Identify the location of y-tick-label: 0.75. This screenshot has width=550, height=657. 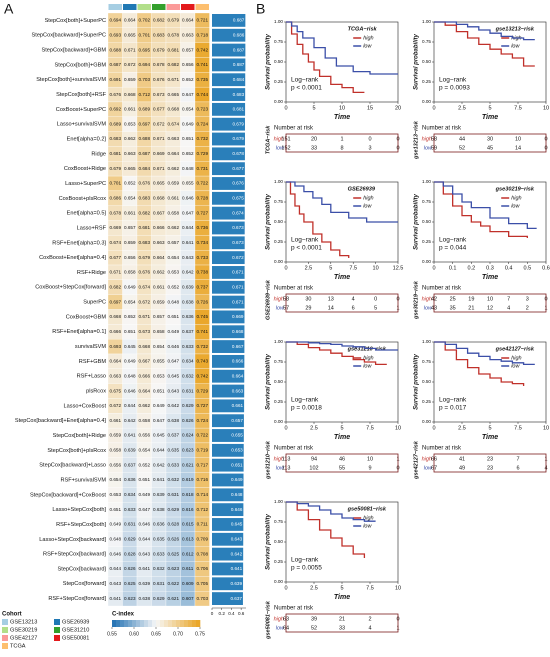
(426, 41).